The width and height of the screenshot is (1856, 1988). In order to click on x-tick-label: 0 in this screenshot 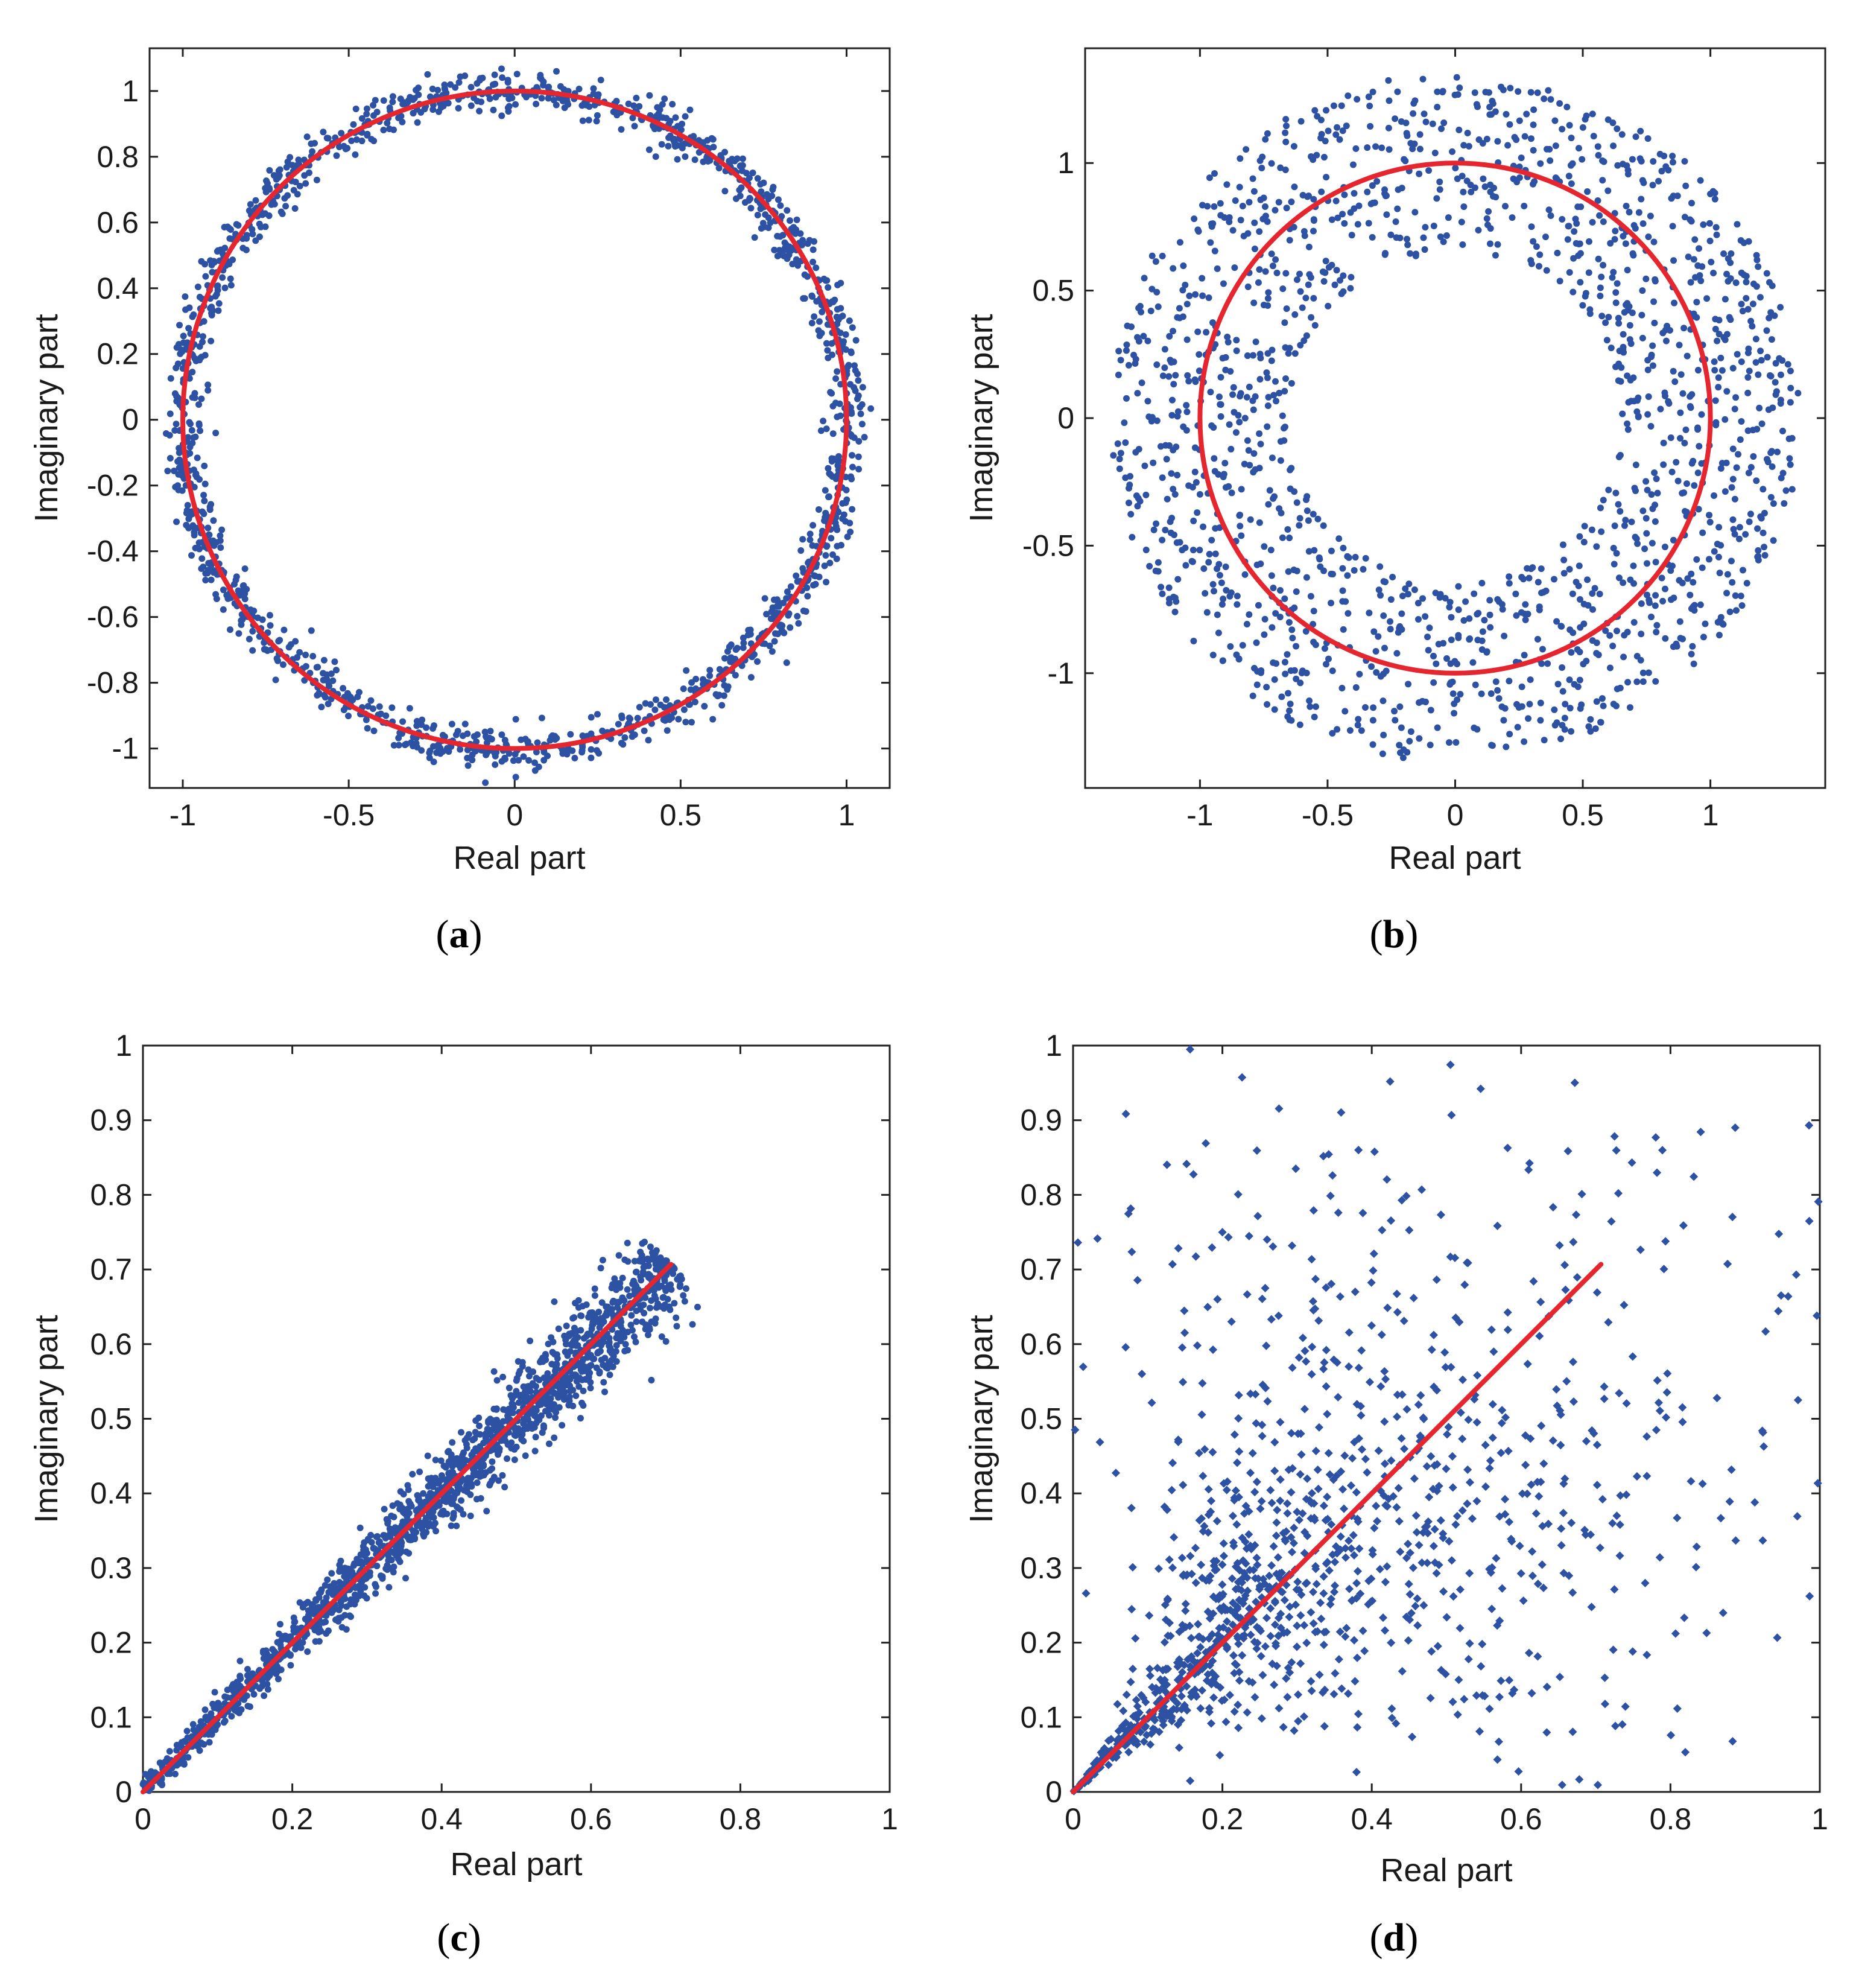, I will do `click(1455, 815)`.